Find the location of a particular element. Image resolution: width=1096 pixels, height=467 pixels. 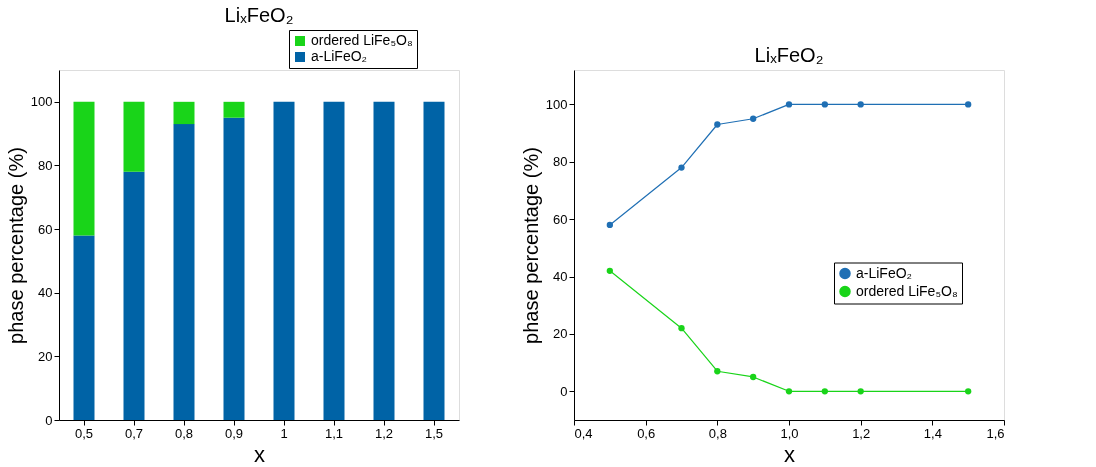

x-tick-label: 1 is located at coordinates (284, 433).